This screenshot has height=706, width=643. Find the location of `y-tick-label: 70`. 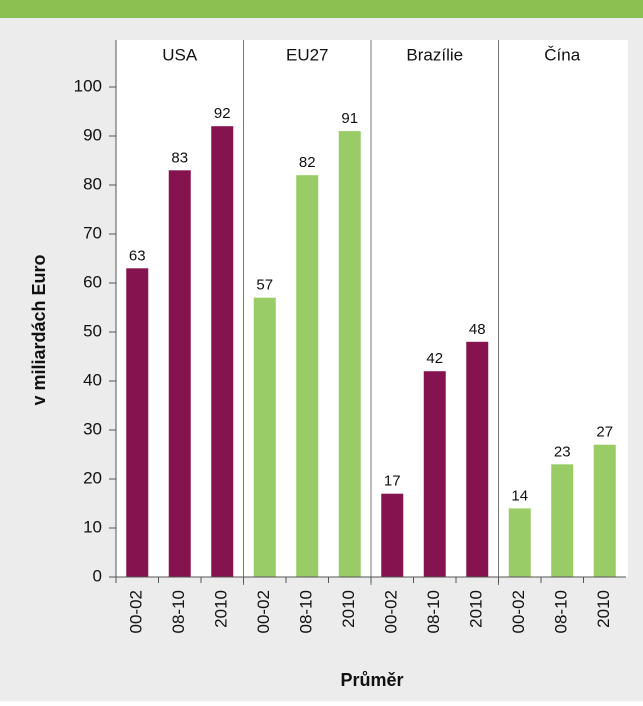

y-tick-label: 70 is located at coordinates (92, 232).